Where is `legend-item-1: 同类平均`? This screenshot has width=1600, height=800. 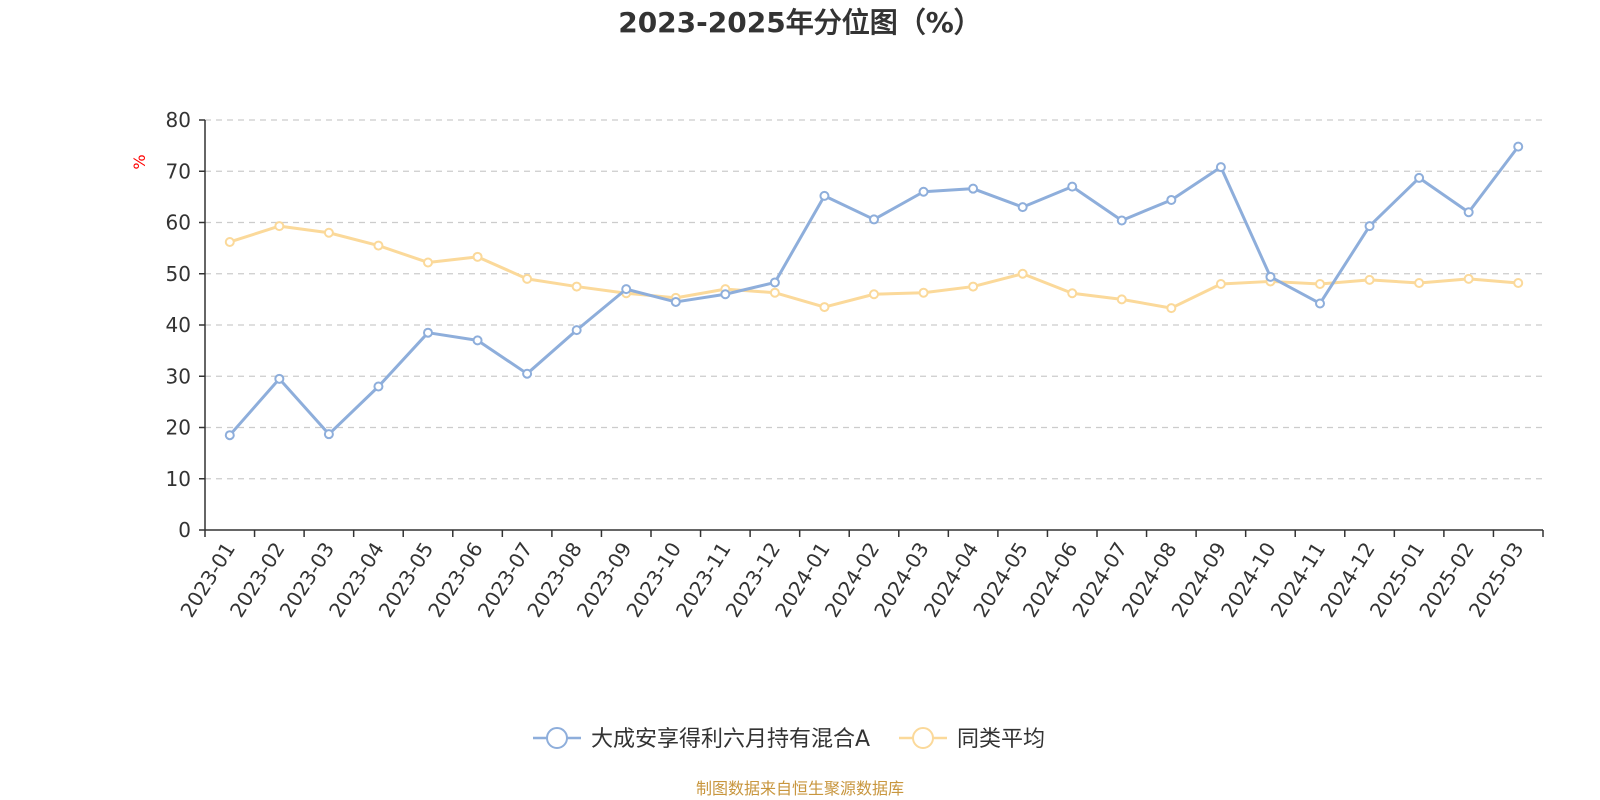 legend-item-1: 同类平均 is located at coordinates (972, 739).